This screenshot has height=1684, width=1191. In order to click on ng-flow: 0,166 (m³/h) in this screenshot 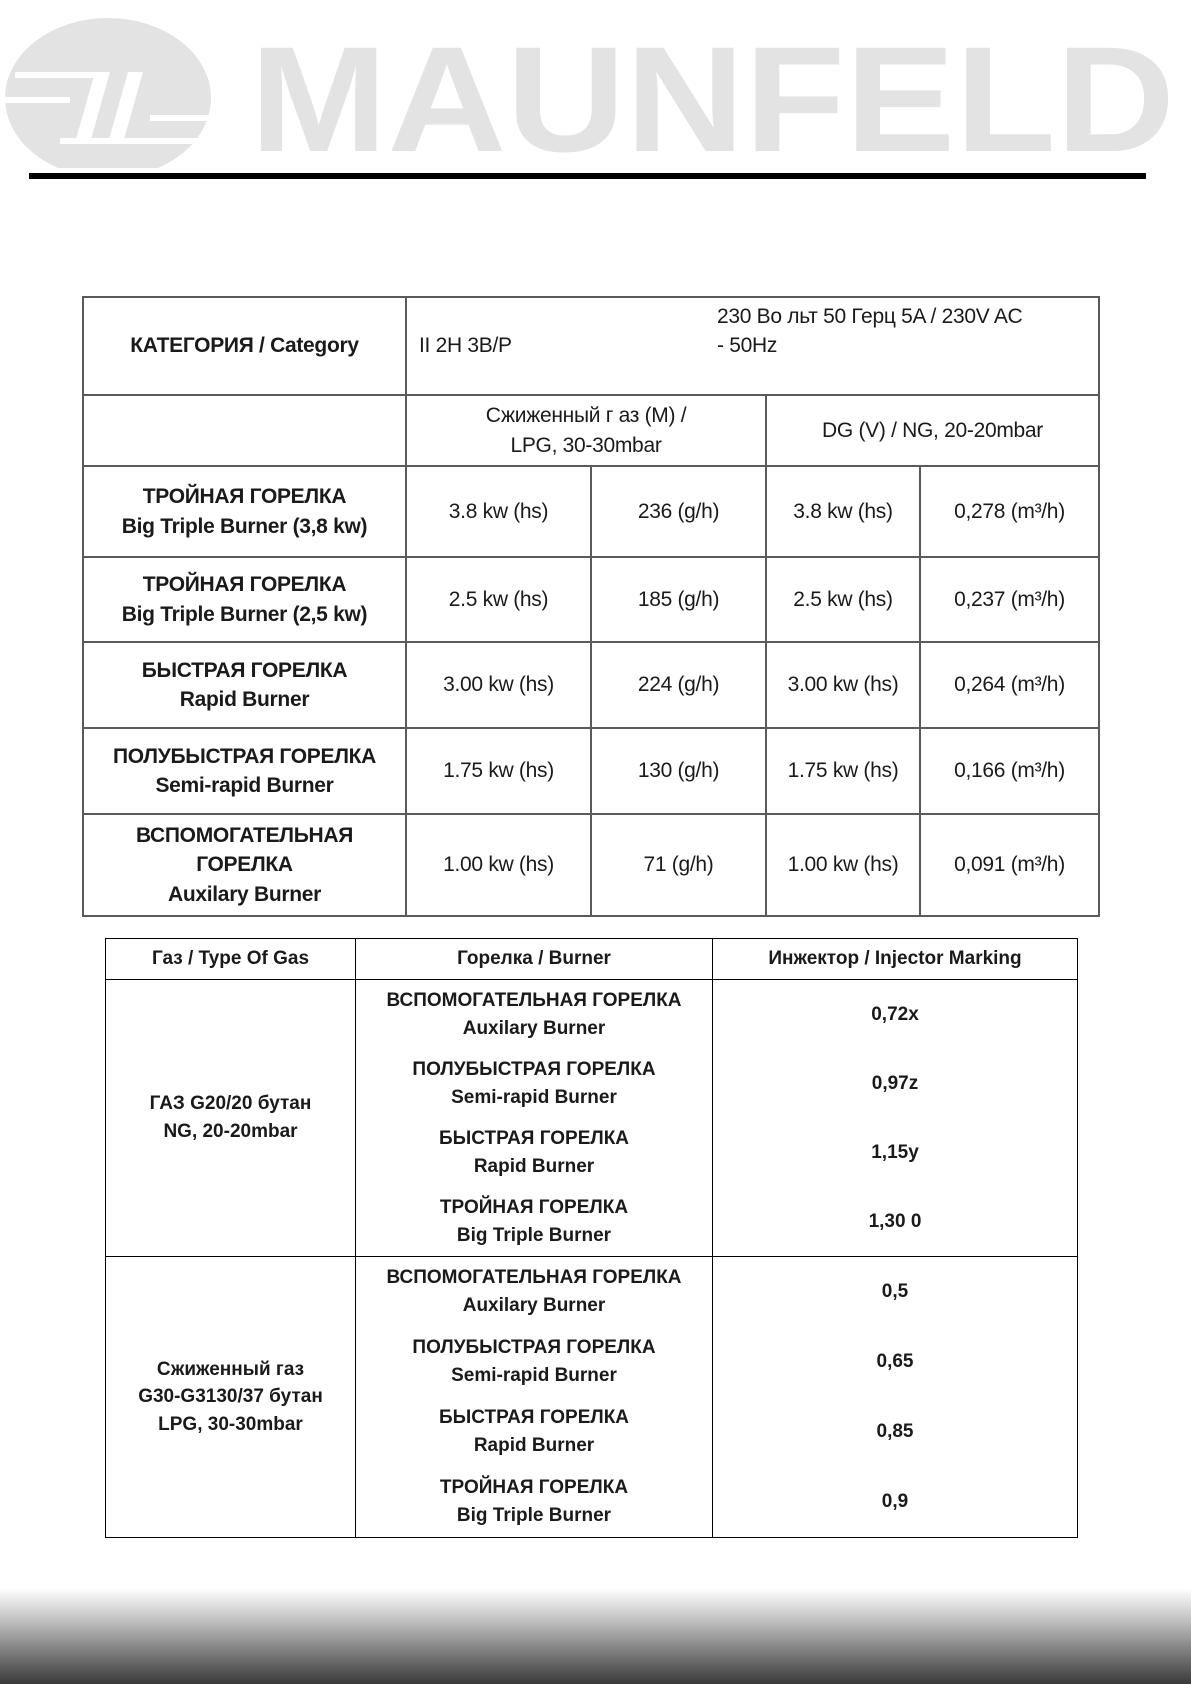, I will do `click(1009, 771)`.